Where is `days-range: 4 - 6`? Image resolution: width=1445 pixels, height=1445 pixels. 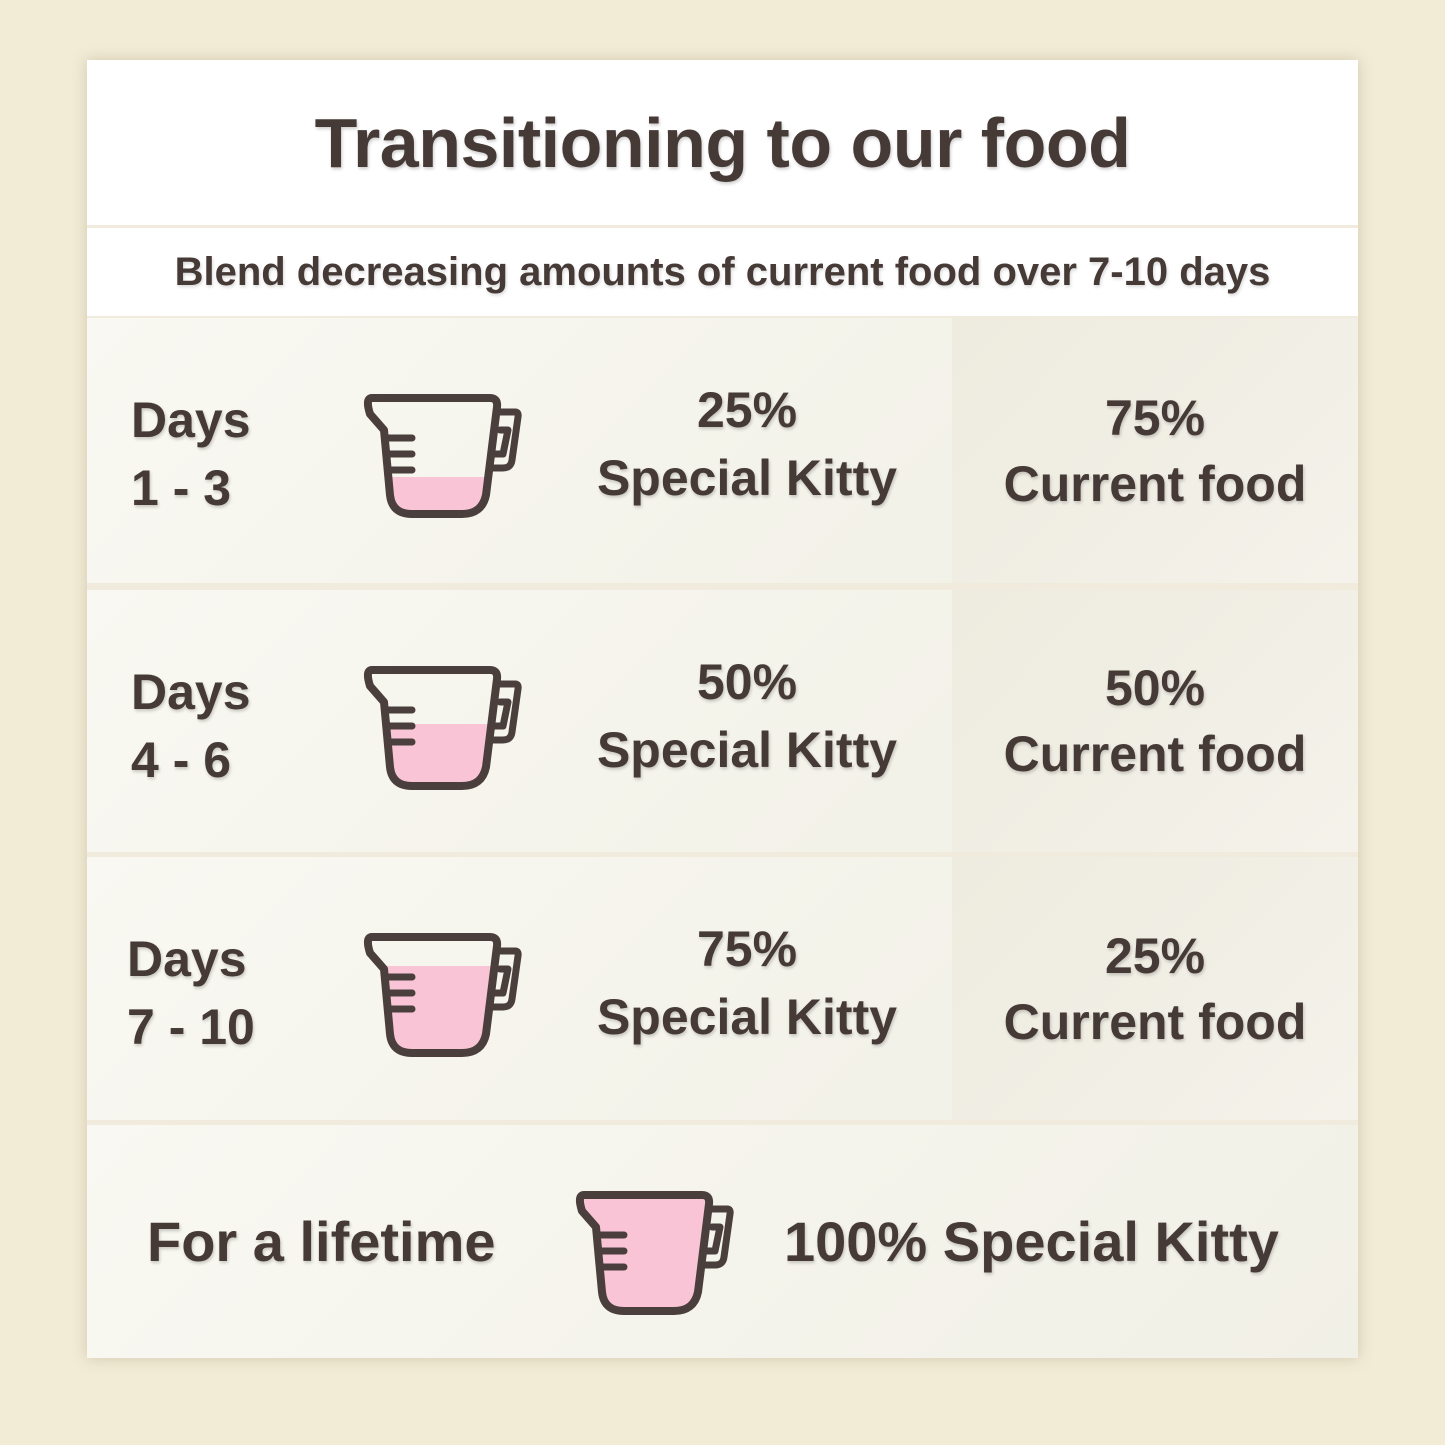
days-range: 4 - 6 is located at coordinates (181, 760).